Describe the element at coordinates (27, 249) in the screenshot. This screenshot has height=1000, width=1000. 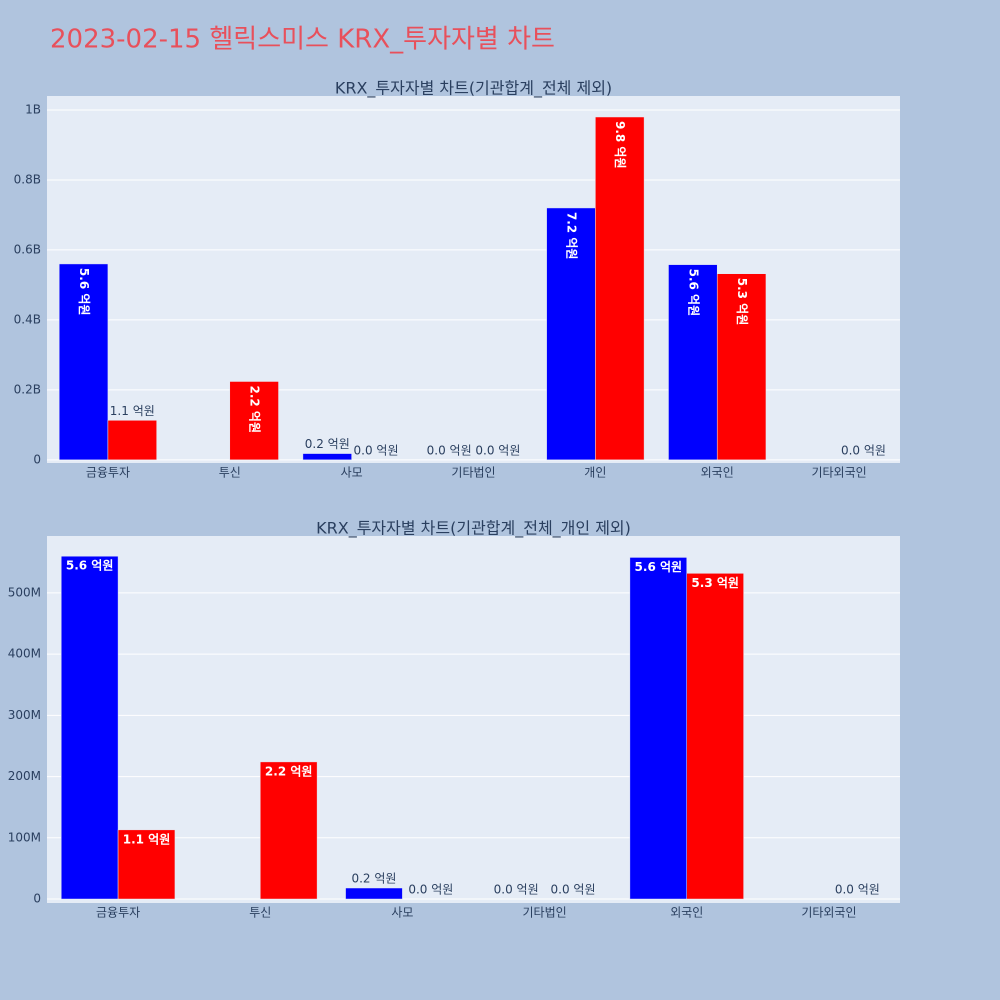
I see `y-tick-label: 0.6B` at that location.